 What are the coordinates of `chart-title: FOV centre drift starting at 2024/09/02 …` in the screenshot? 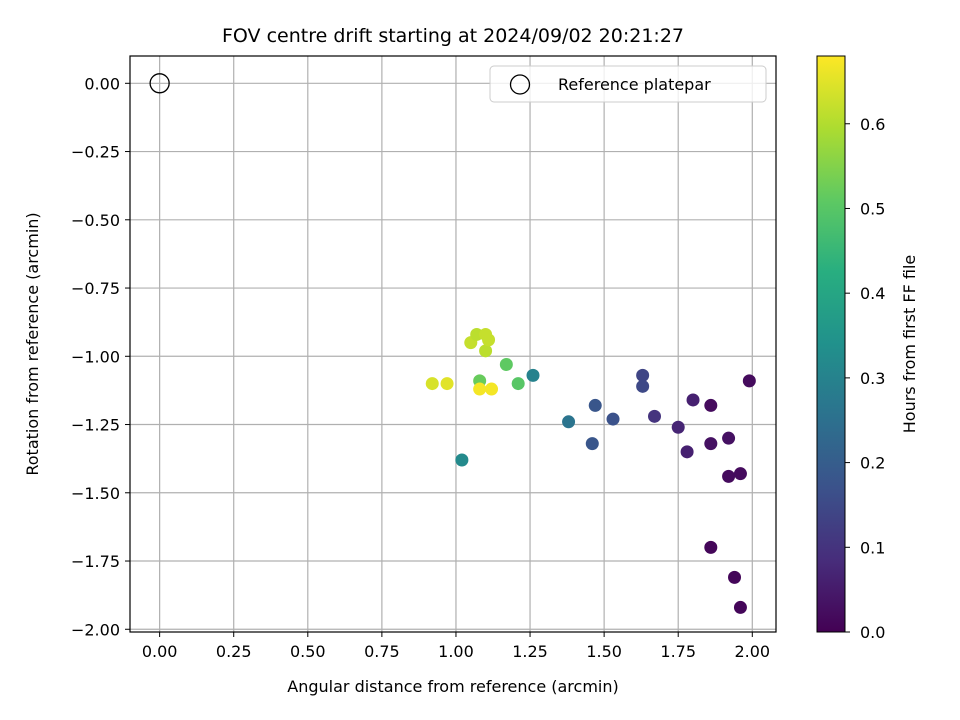 It's located at (453, 36).